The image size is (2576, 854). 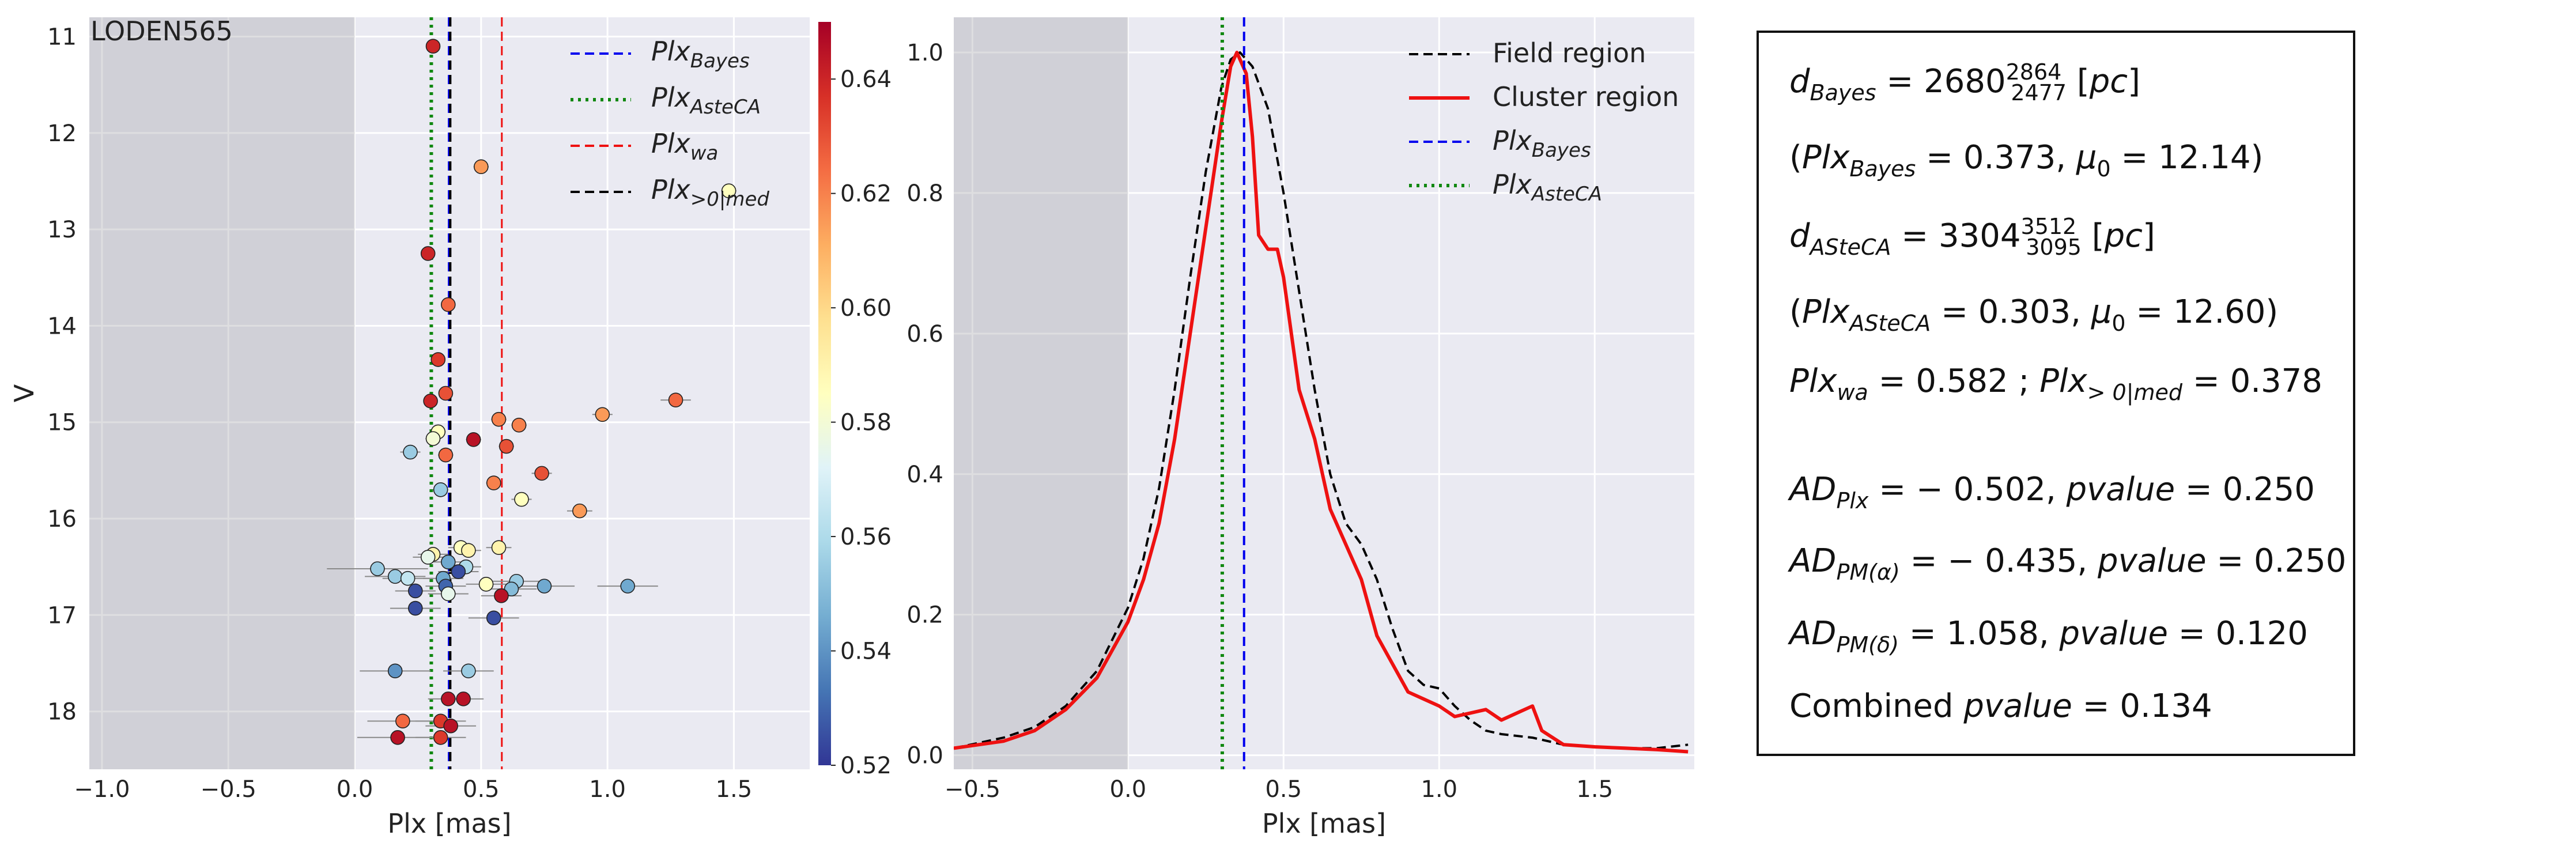 What do you see at coordinates (62, 133) in the screenshot?
I see `y-tick-label: 12` at bounding box center [62, 133].